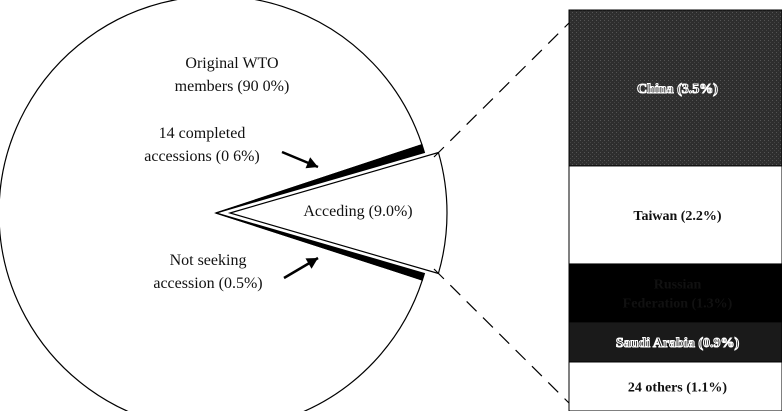 The image size is (782, 411). What do you see at coordinates (678, 294) in the screenshot?
I see `bar-label-russian-federation: Russian Federation (1.3%)` at bounding box center [678, 294].